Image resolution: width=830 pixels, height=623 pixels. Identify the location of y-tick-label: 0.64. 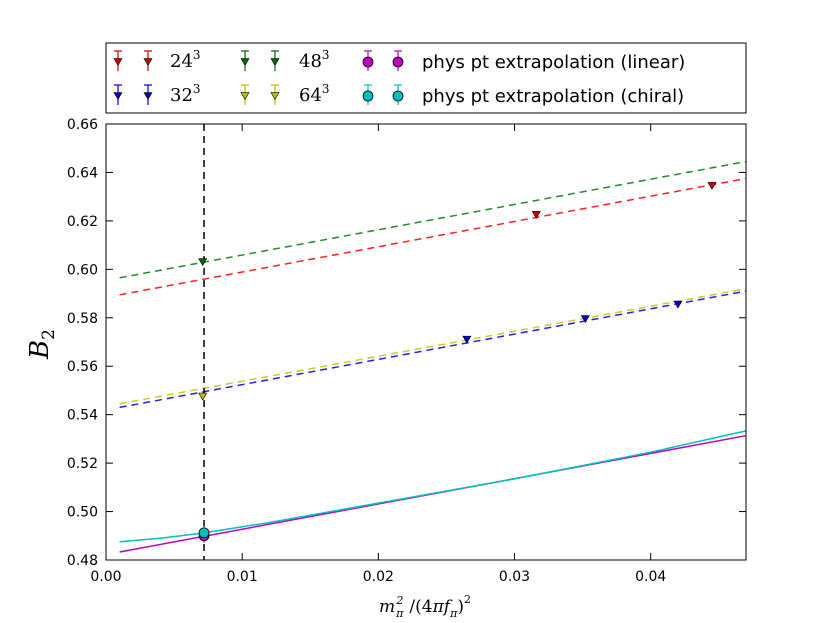
(82, 173).